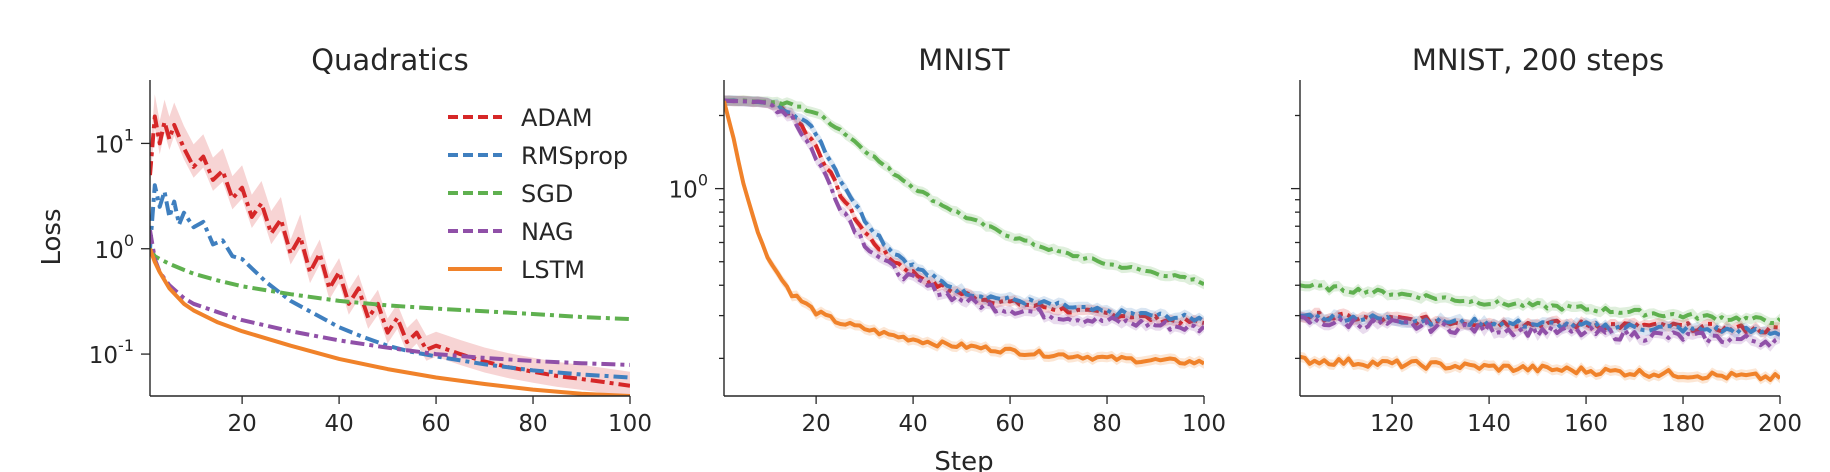 The image size is (1830, 472). I want to click on band-sgd, so click(964, 192).